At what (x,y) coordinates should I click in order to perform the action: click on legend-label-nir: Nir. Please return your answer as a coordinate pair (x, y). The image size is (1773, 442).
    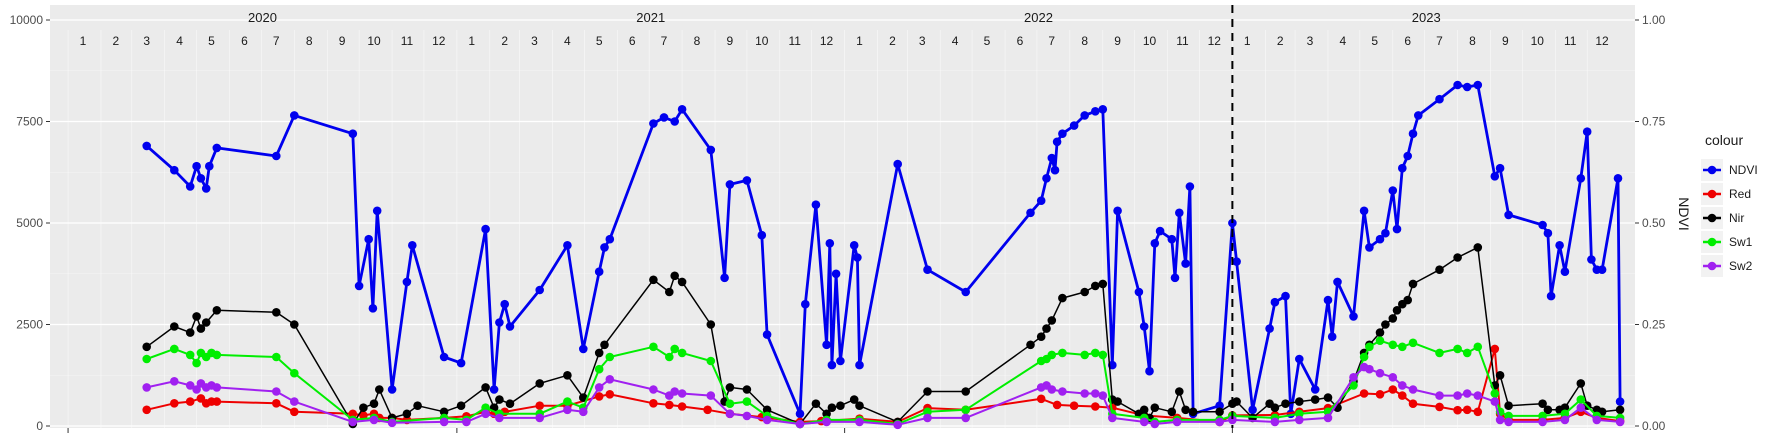
    Looking at the image, I should click on (1736, 218).